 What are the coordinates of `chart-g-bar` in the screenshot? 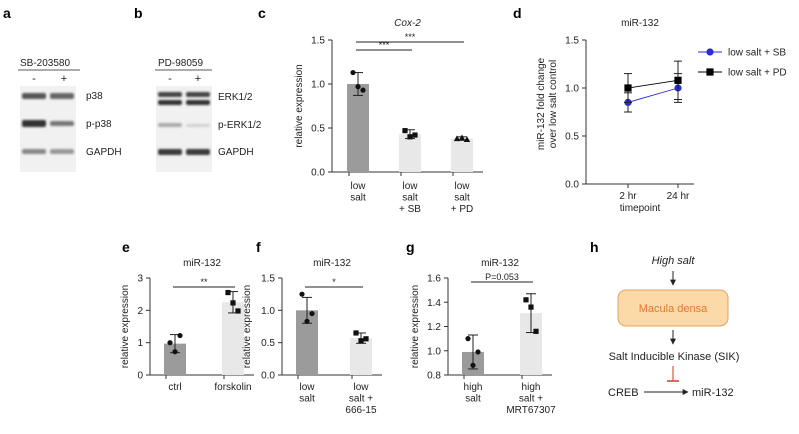 It's located at (531, 344).